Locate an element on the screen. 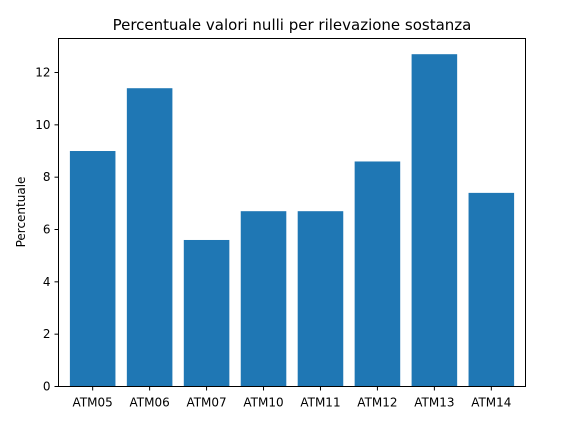 The height and width of the screenshot is (435, 570). y-axis-ticks: 0 2 4 6 8 10 12 is located at coordinates (47, 230).